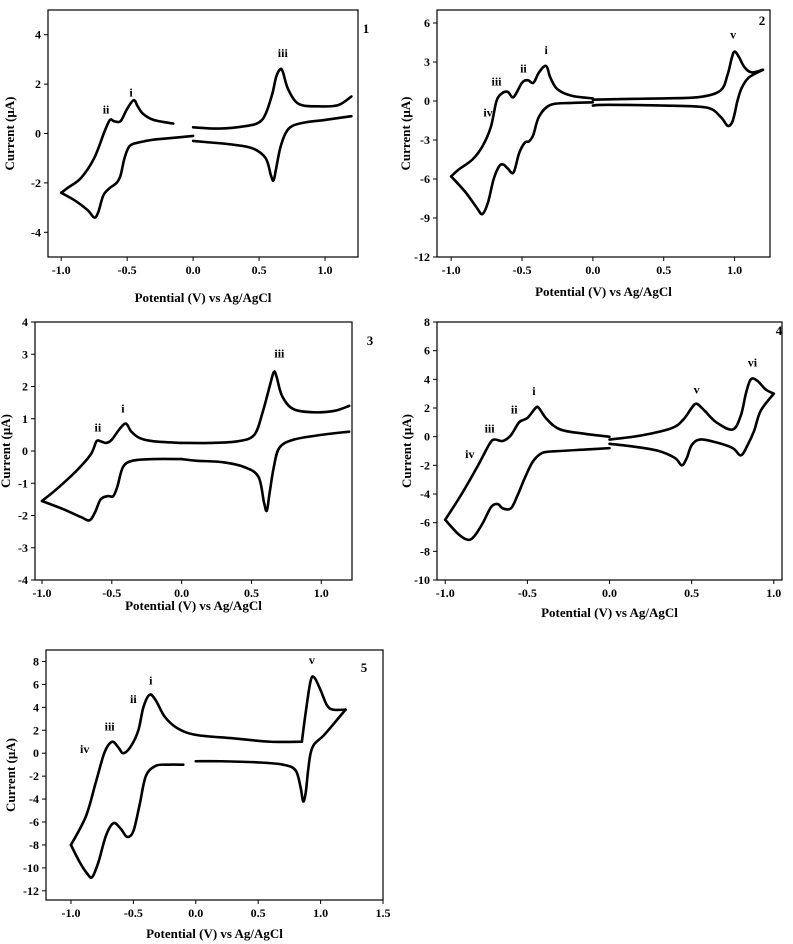  I want to click on panel-label: 2, so click(762, 20).